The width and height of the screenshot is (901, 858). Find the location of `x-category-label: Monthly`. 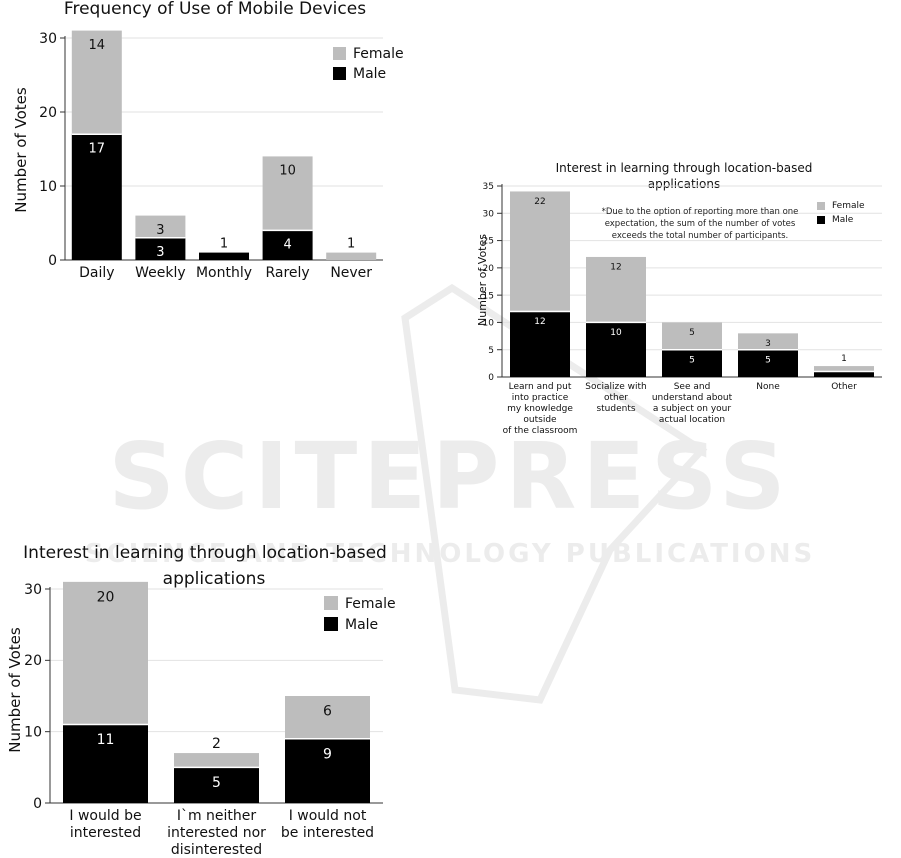

x-category-label: Monthly is located at coordinates (224, 273).